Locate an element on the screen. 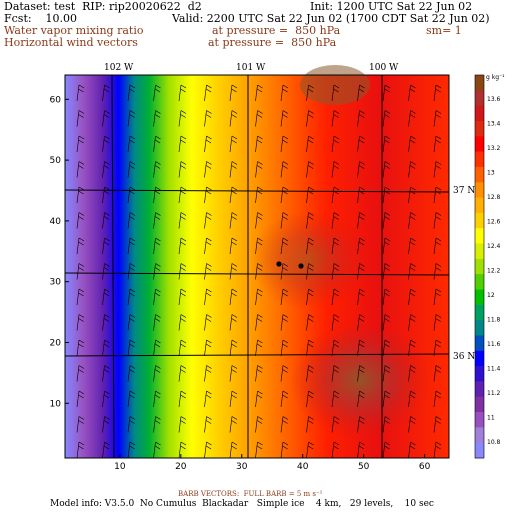 The height and width of the screenshot is (512, 512). x-tick-label: 30 is located at coordinates (242, 467).